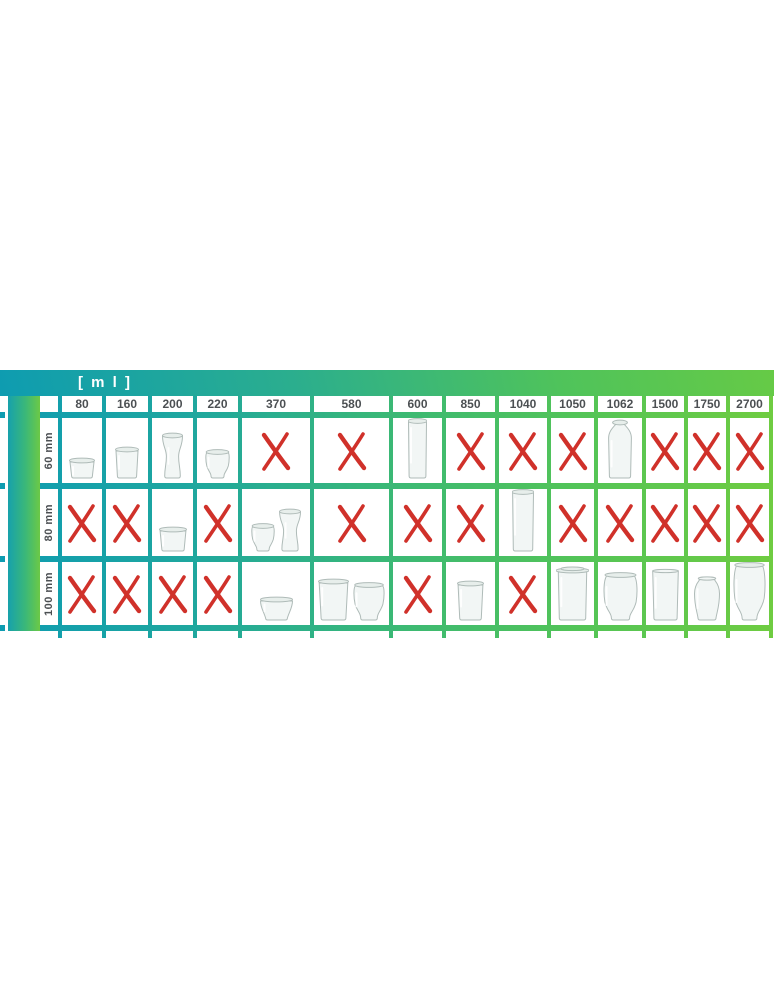 The height and width of the screenshot is (1000, 774). I want to click on cell-100mm-1040ml, so click(523, 593).